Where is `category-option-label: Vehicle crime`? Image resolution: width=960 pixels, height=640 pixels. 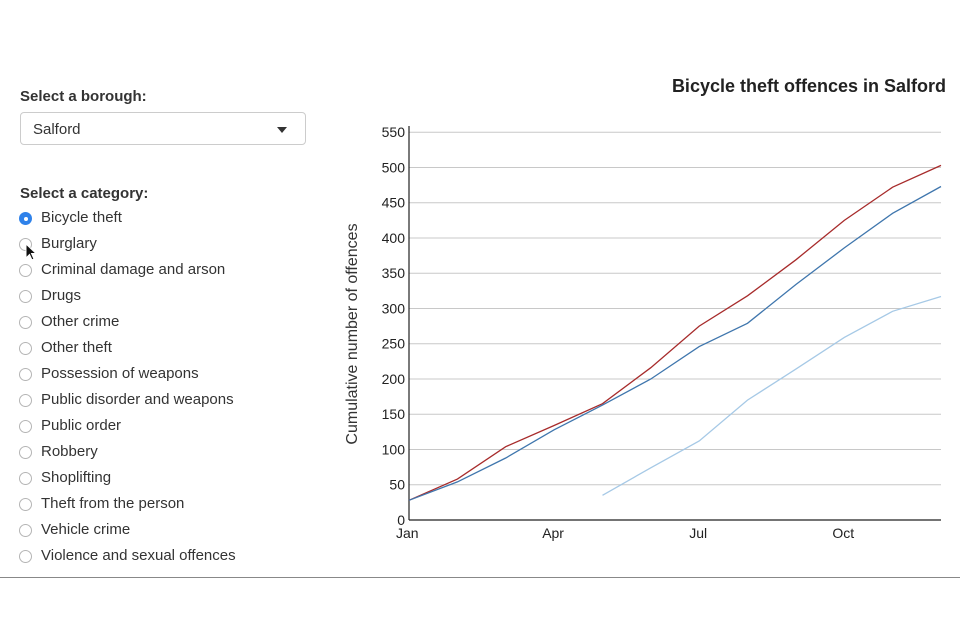 category-option-label: Vehicle crime is located at coordinates (86, 529).